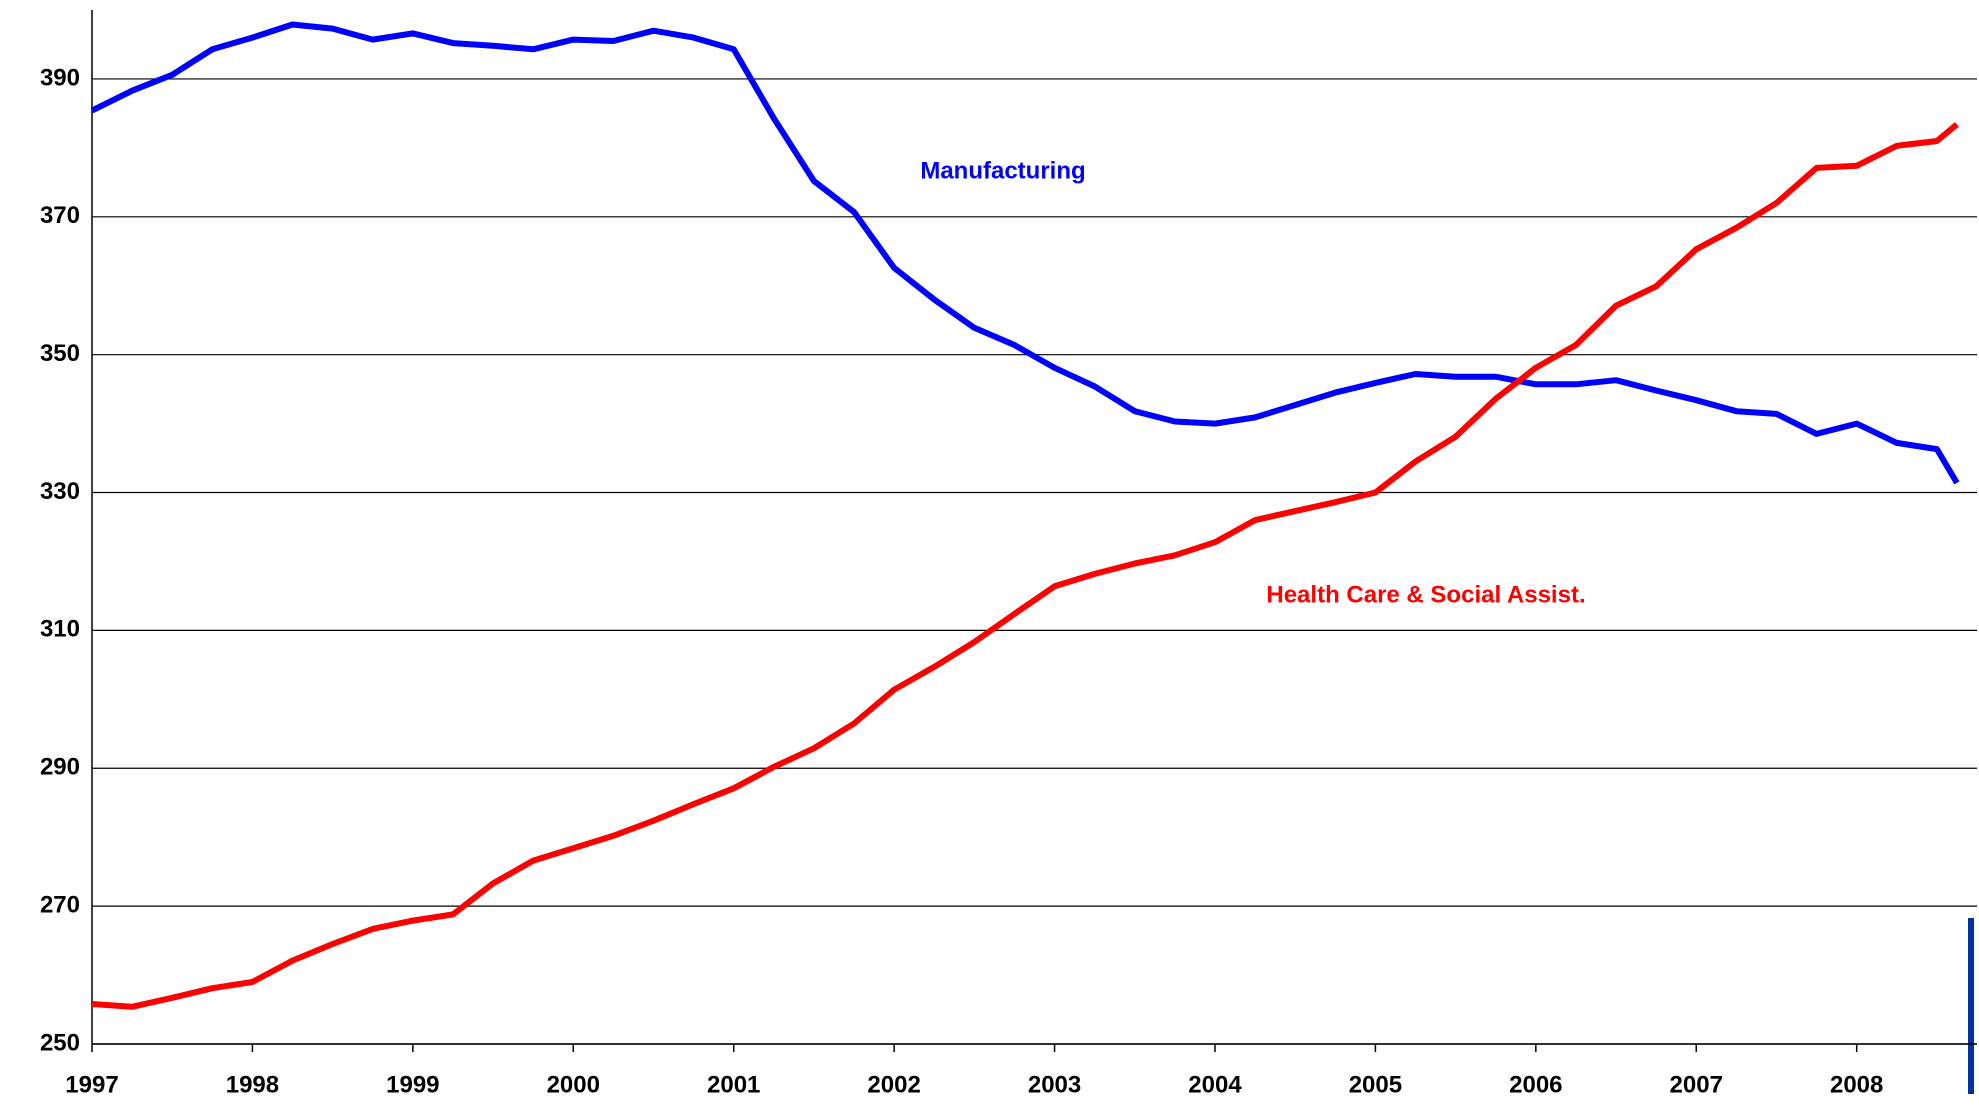 The height and width of the screenshot is (1108, 1979). Describe the element at coordinates (252, 1084) in the screenshot. I see `x-tick-label: 1998` at that location.